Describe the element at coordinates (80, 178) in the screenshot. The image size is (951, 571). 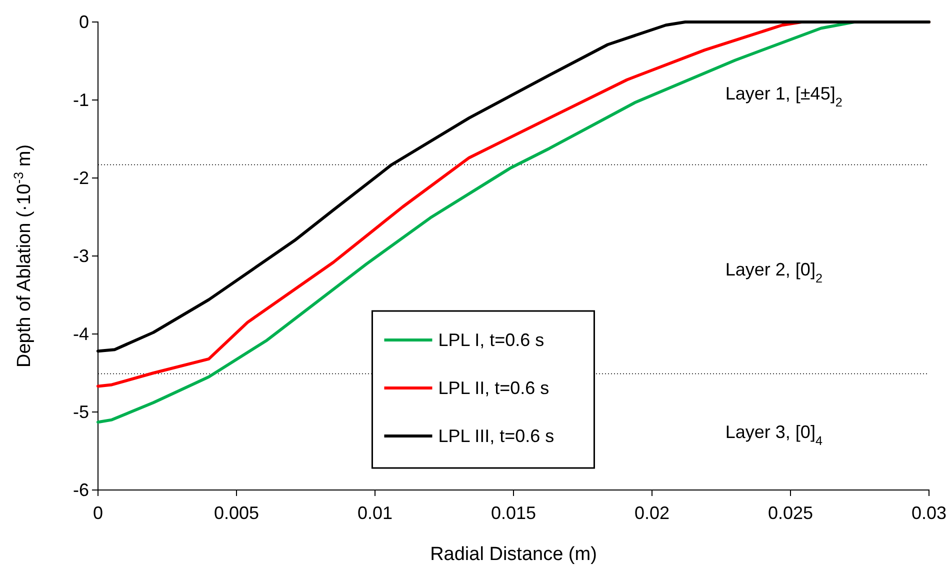
I see `y-tick-label: -2` at that location.